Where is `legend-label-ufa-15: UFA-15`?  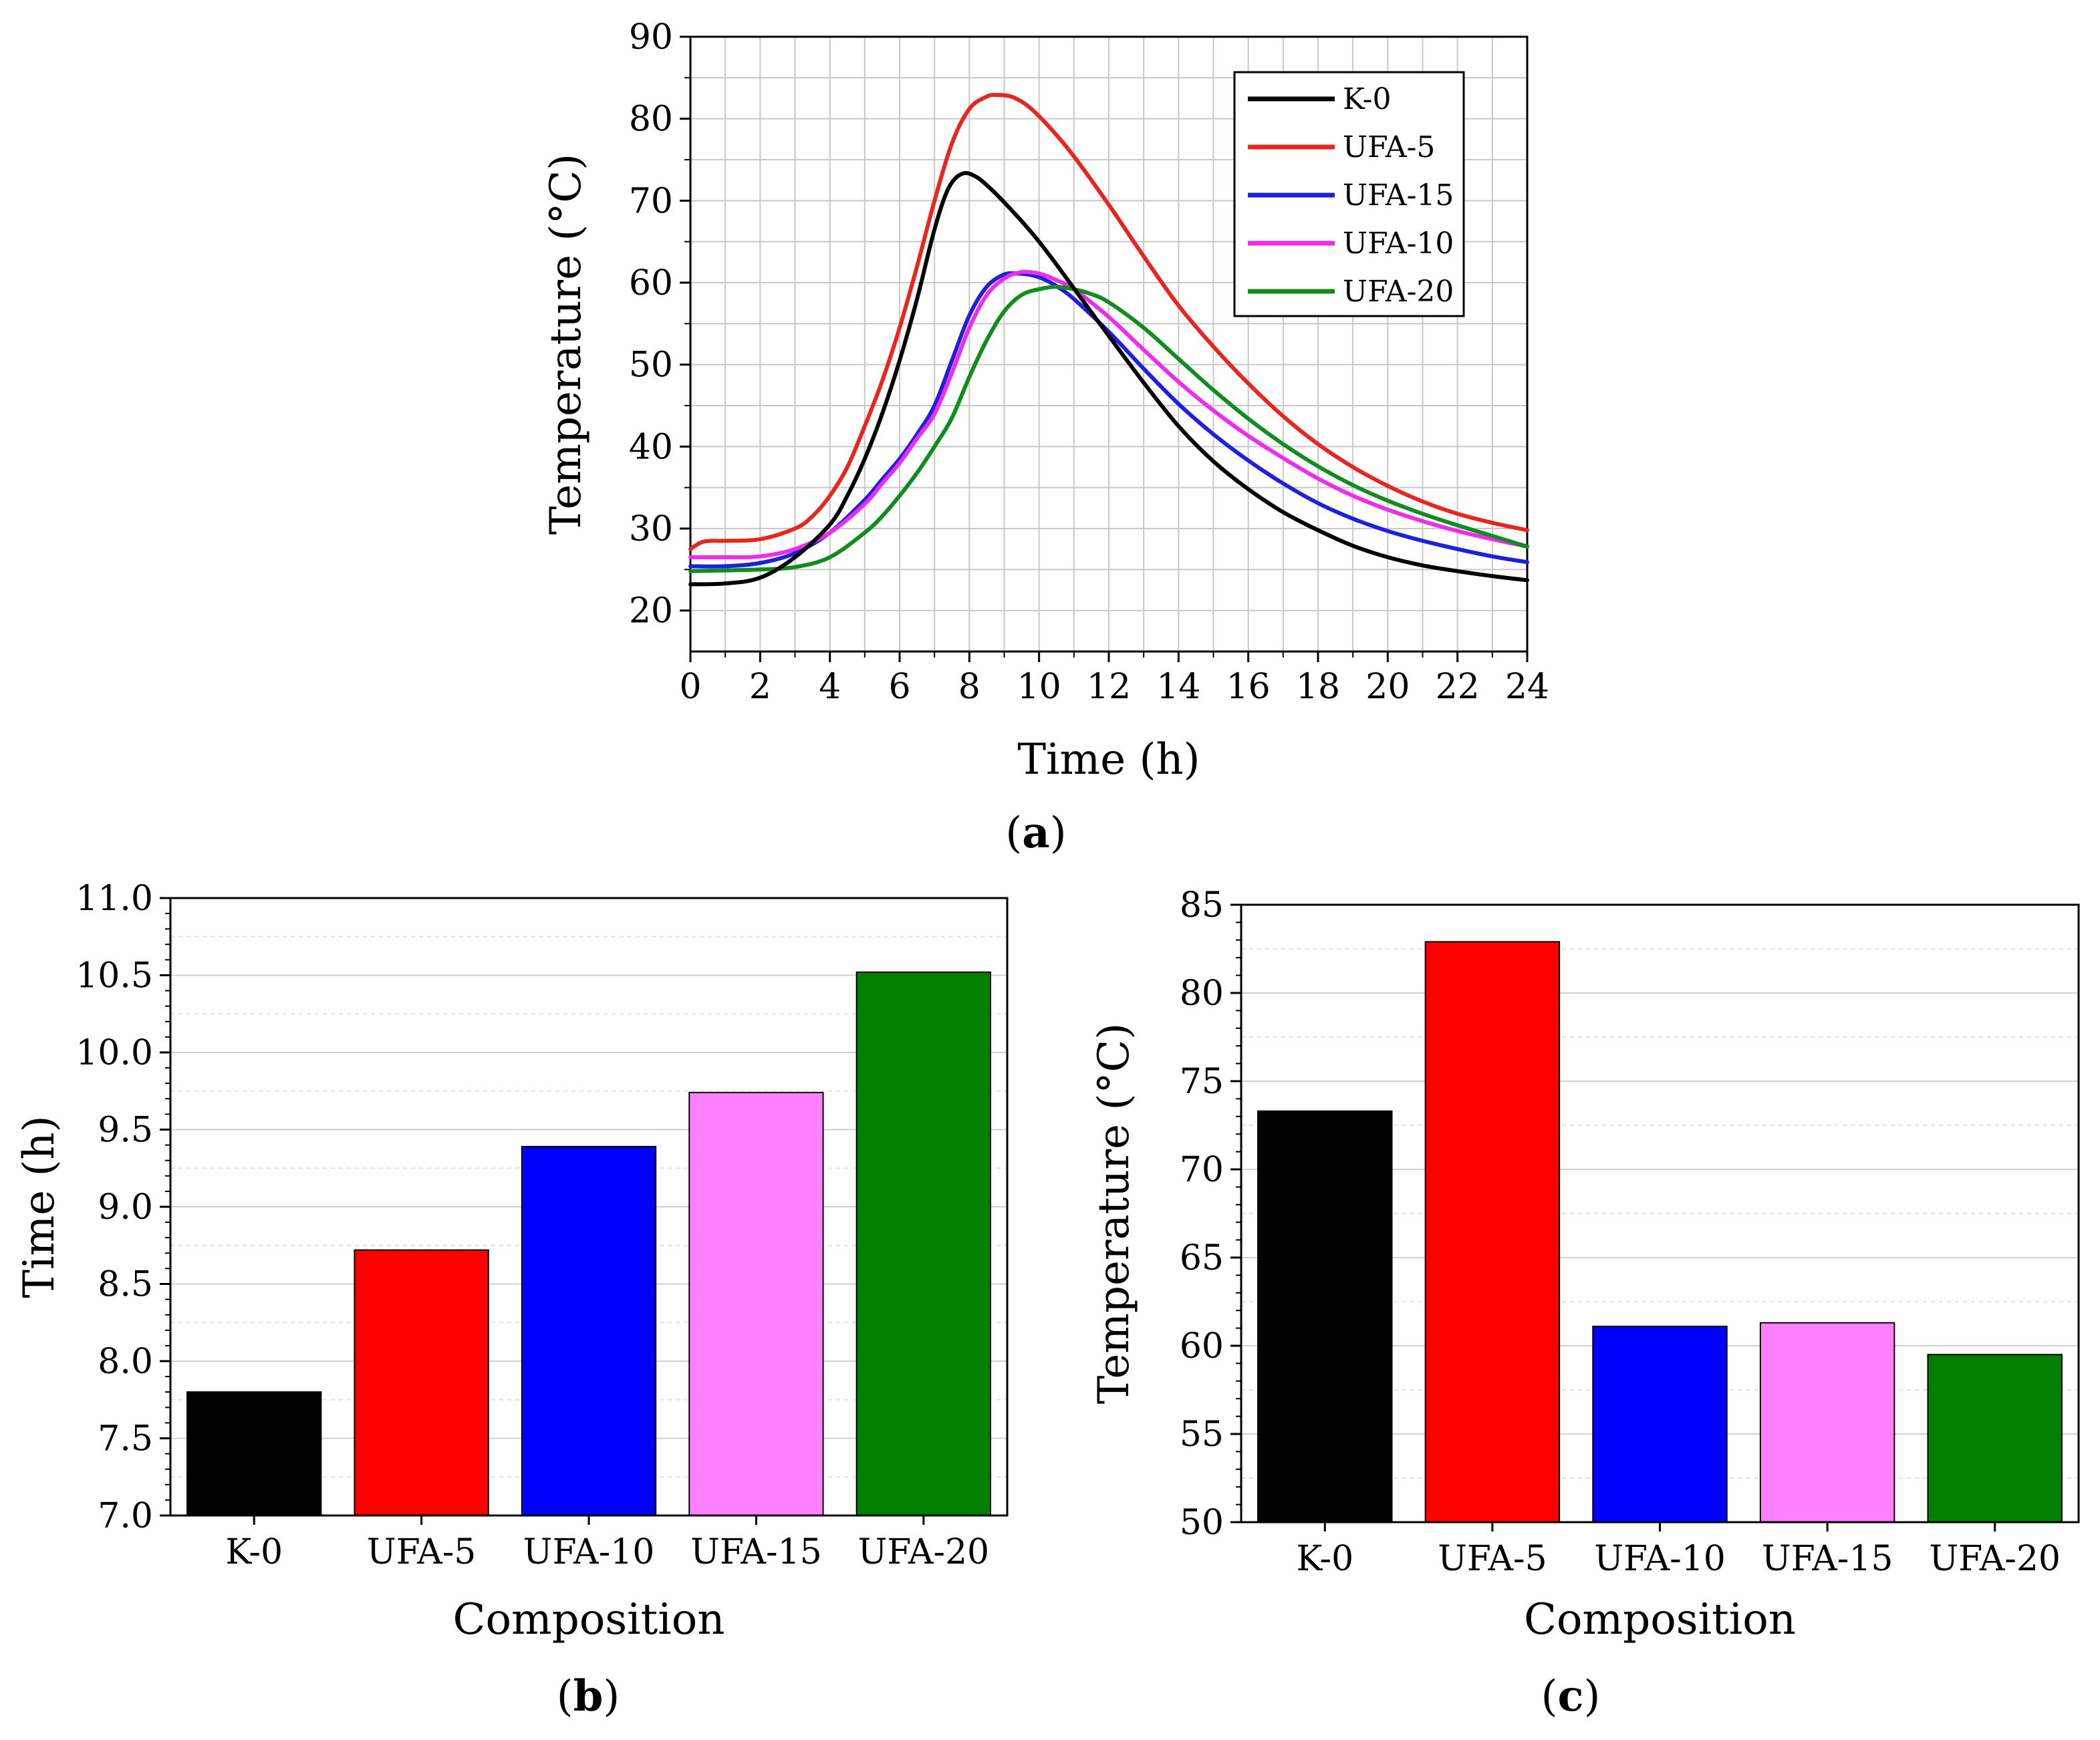 legend-label-ufa-15: UFA-15 is located at coordinates (1398, 195).